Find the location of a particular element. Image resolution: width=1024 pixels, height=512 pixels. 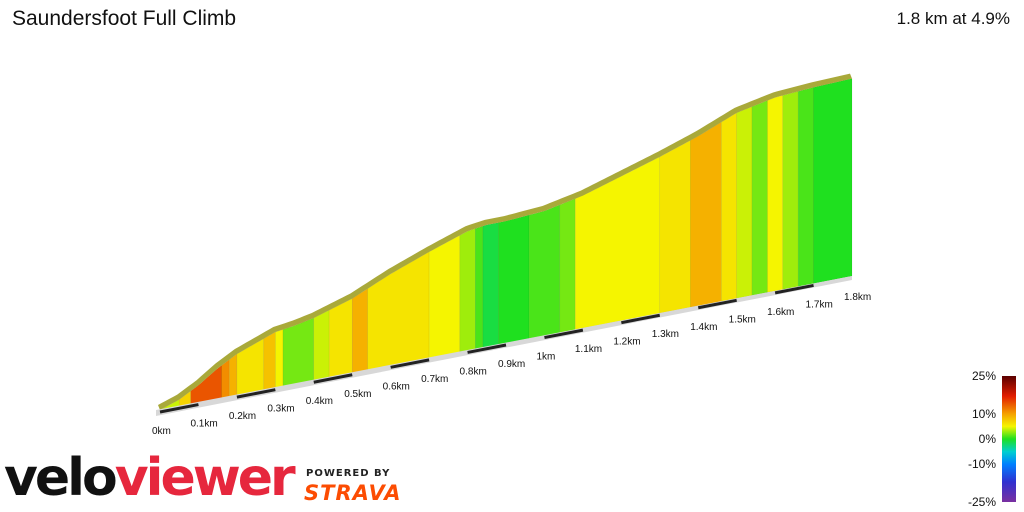

gradient-scale-label: 10% is located at coordinates (984, 414).